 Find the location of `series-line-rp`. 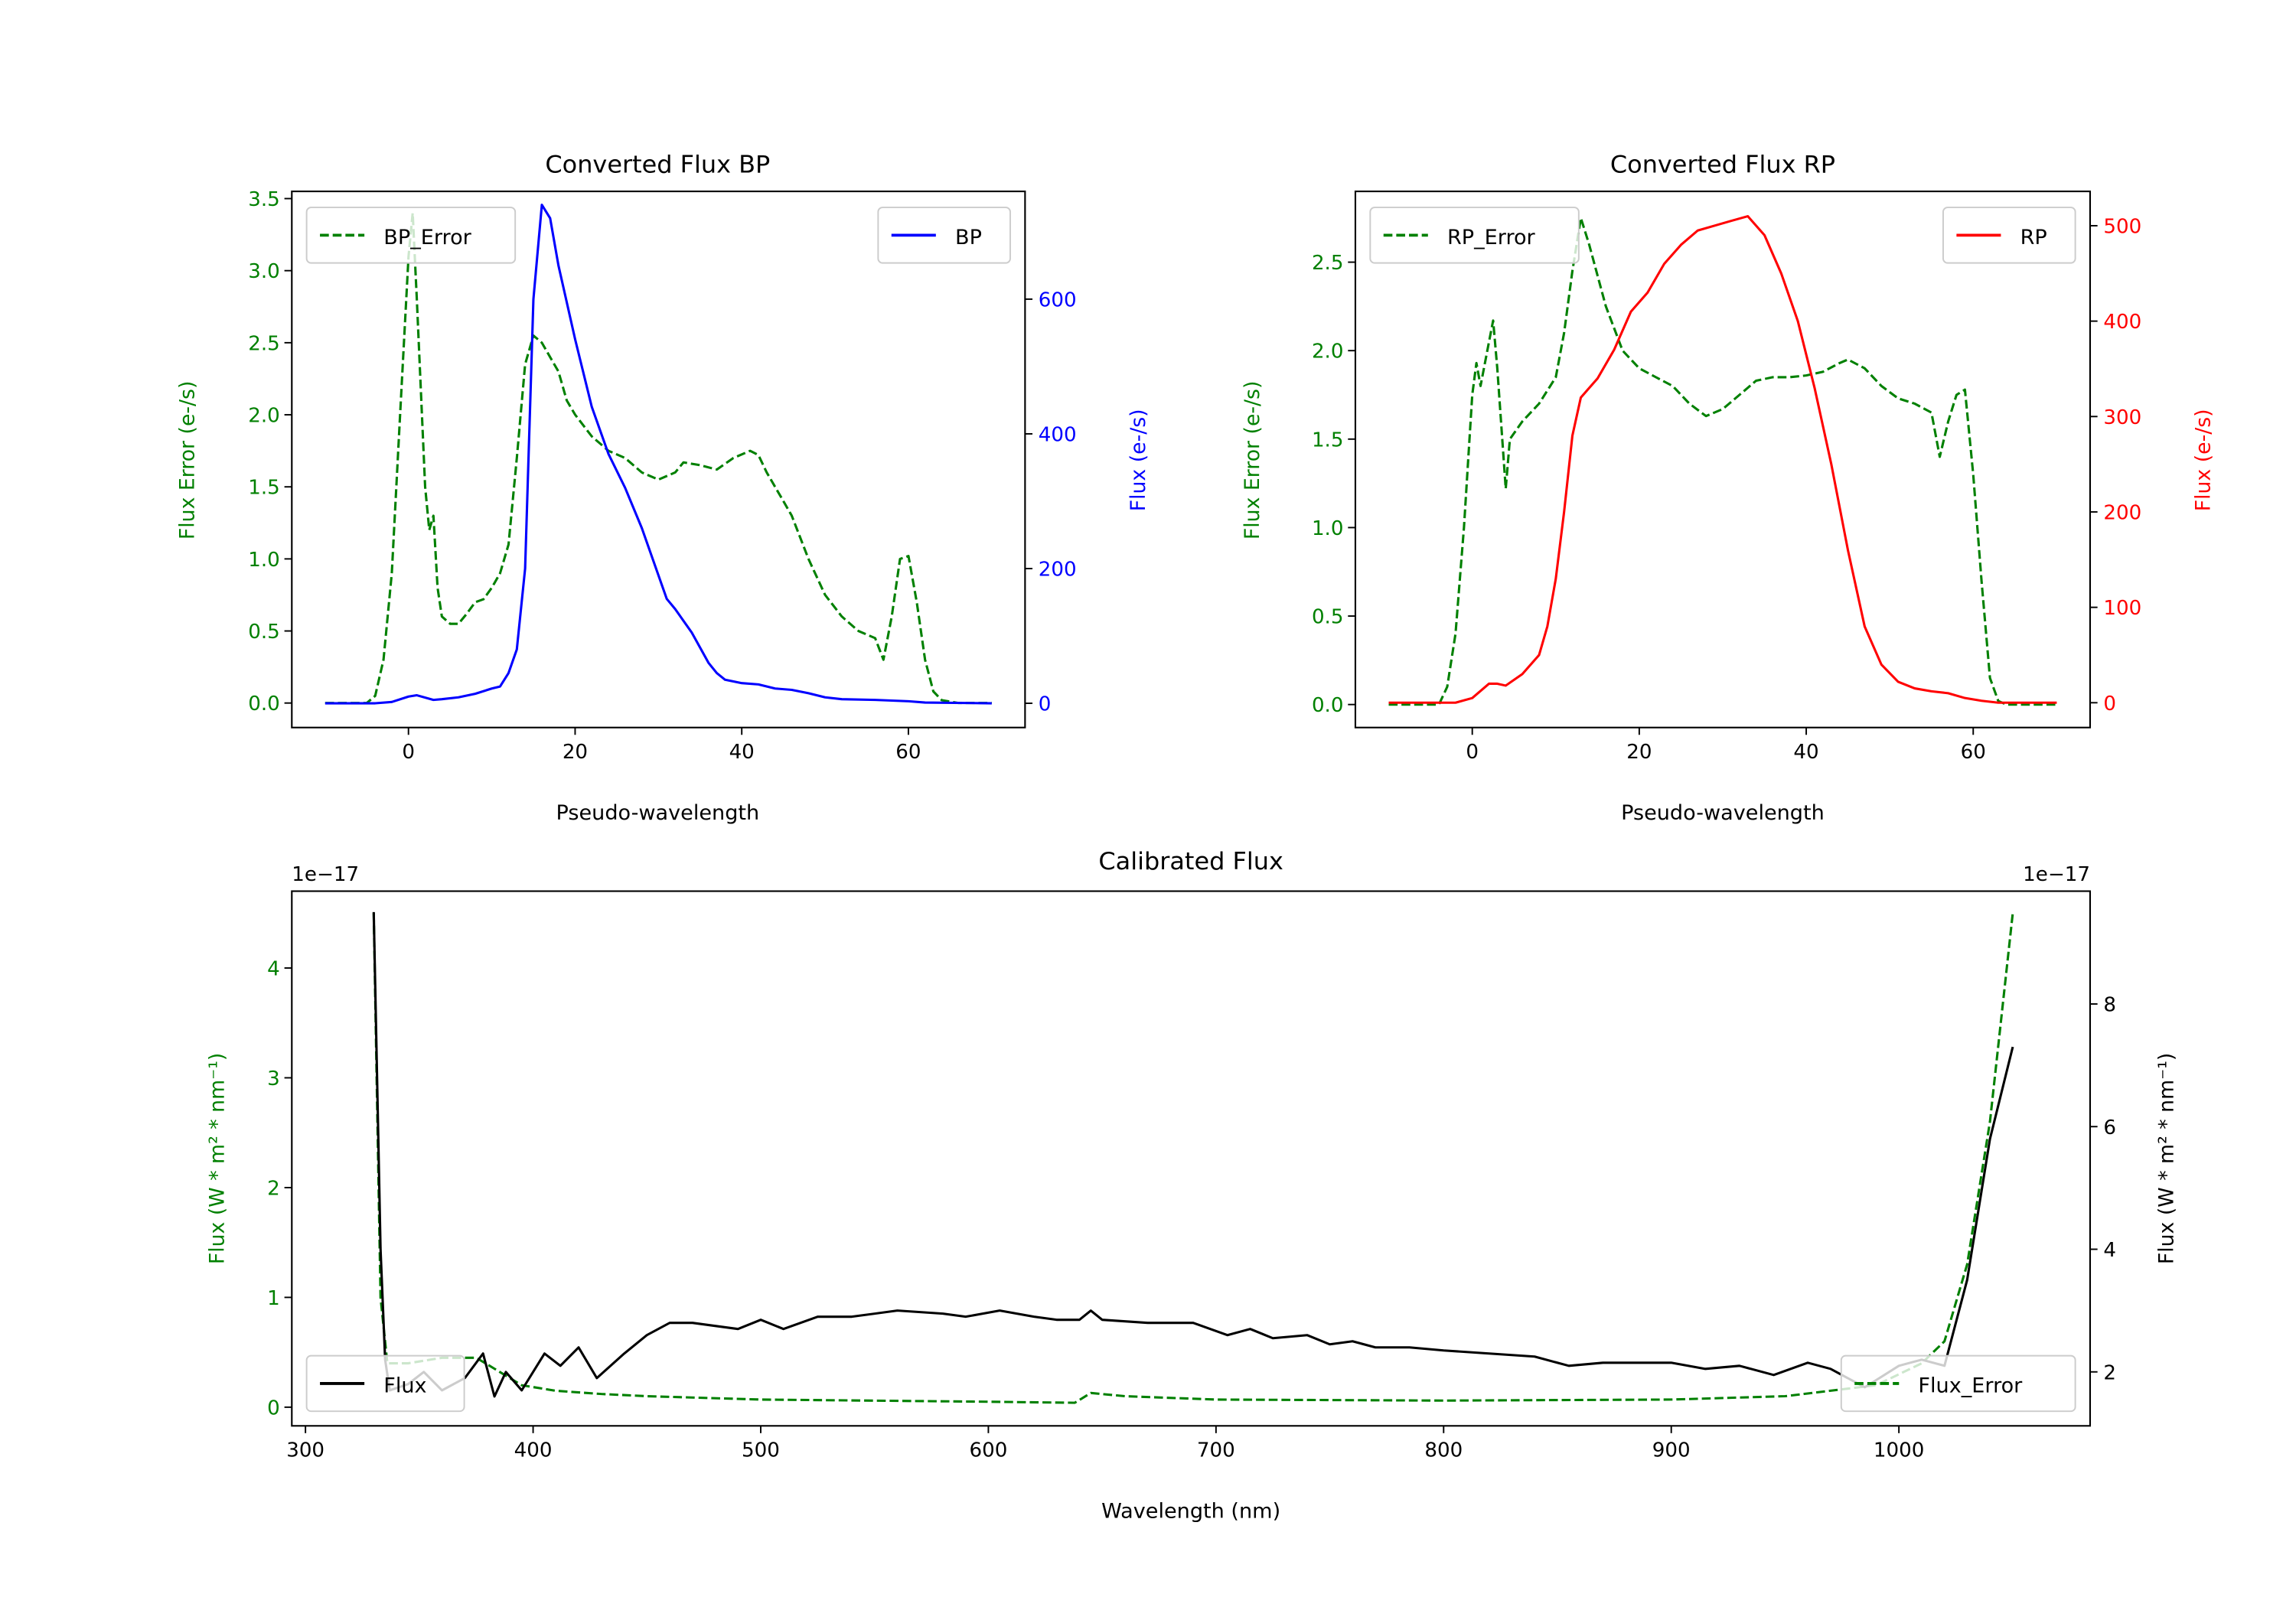

series-line-rp is located at coordinates (1722, 460).